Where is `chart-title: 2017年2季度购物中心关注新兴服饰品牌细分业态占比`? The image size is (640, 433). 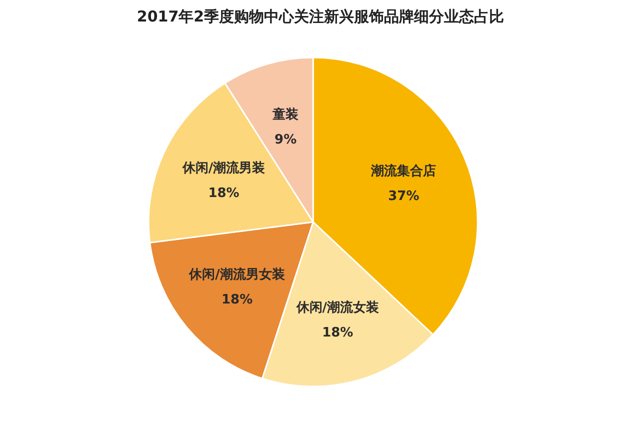 chart-title: 2017年2季度购物中心关注新兴服饰品牌细分业态占比 is located at coordinates (320, 17).